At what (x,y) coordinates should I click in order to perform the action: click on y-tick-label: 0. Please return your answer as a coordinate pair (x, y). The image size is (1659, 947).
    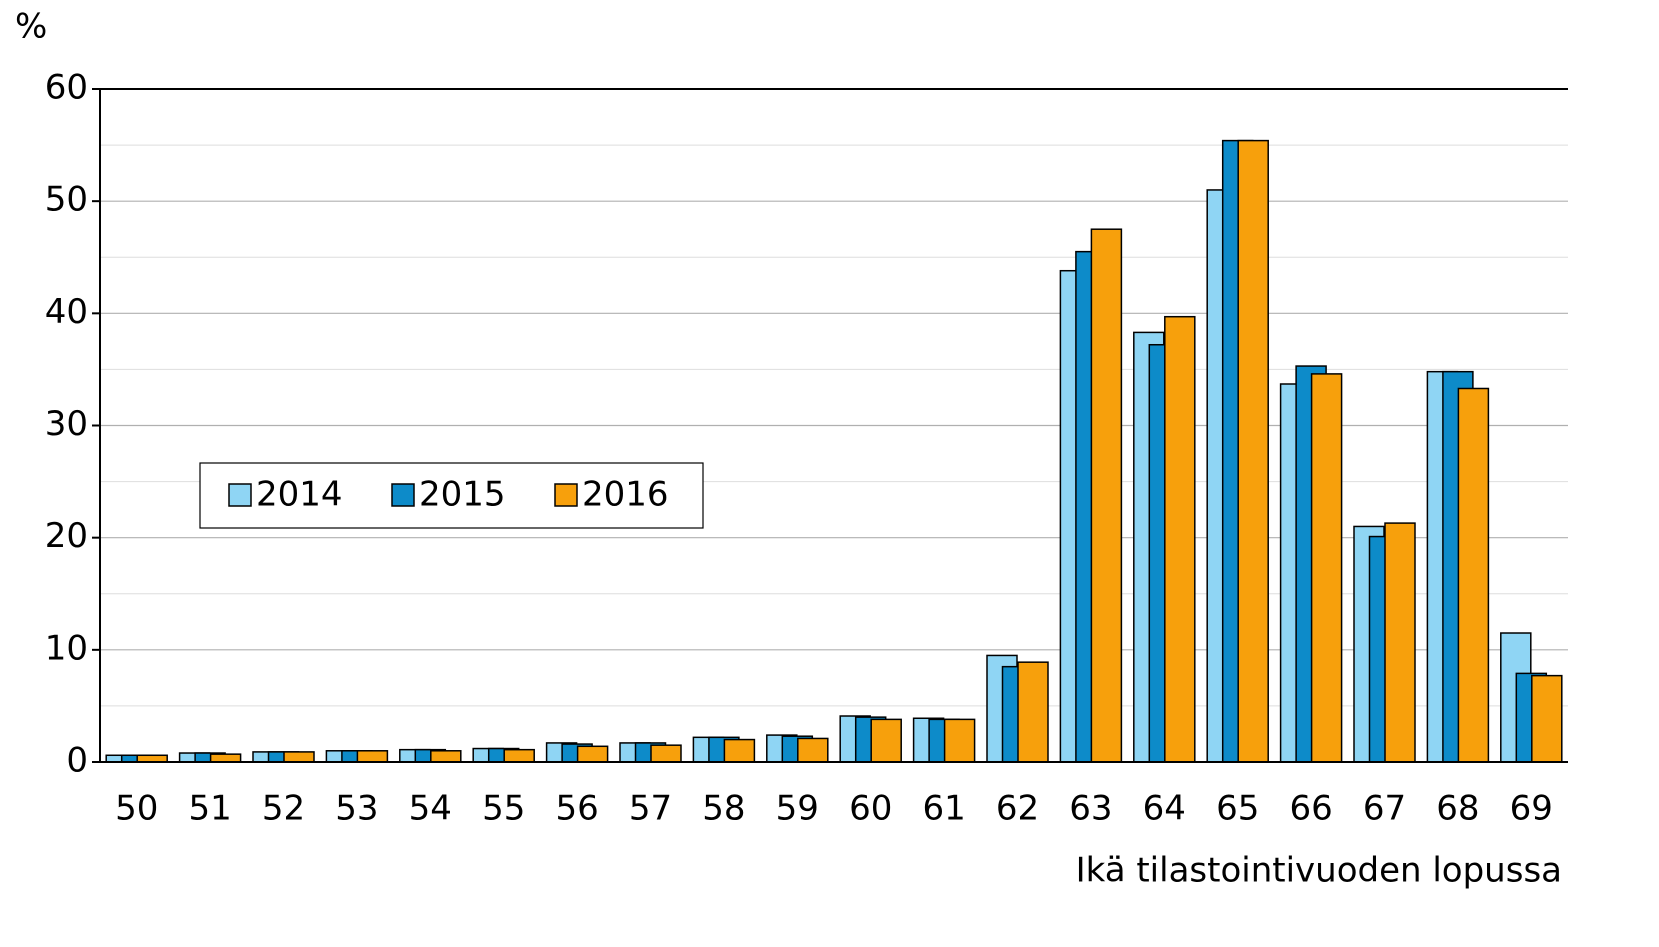
    Looking at the image, I should click on (77, 761).